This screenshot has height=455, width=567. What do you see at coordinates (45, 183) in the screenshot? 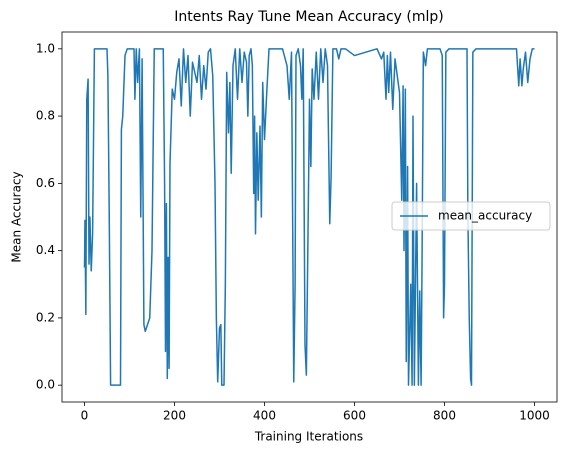
I see `y-tick-label: 0.6` at bounding box center [45, 183].